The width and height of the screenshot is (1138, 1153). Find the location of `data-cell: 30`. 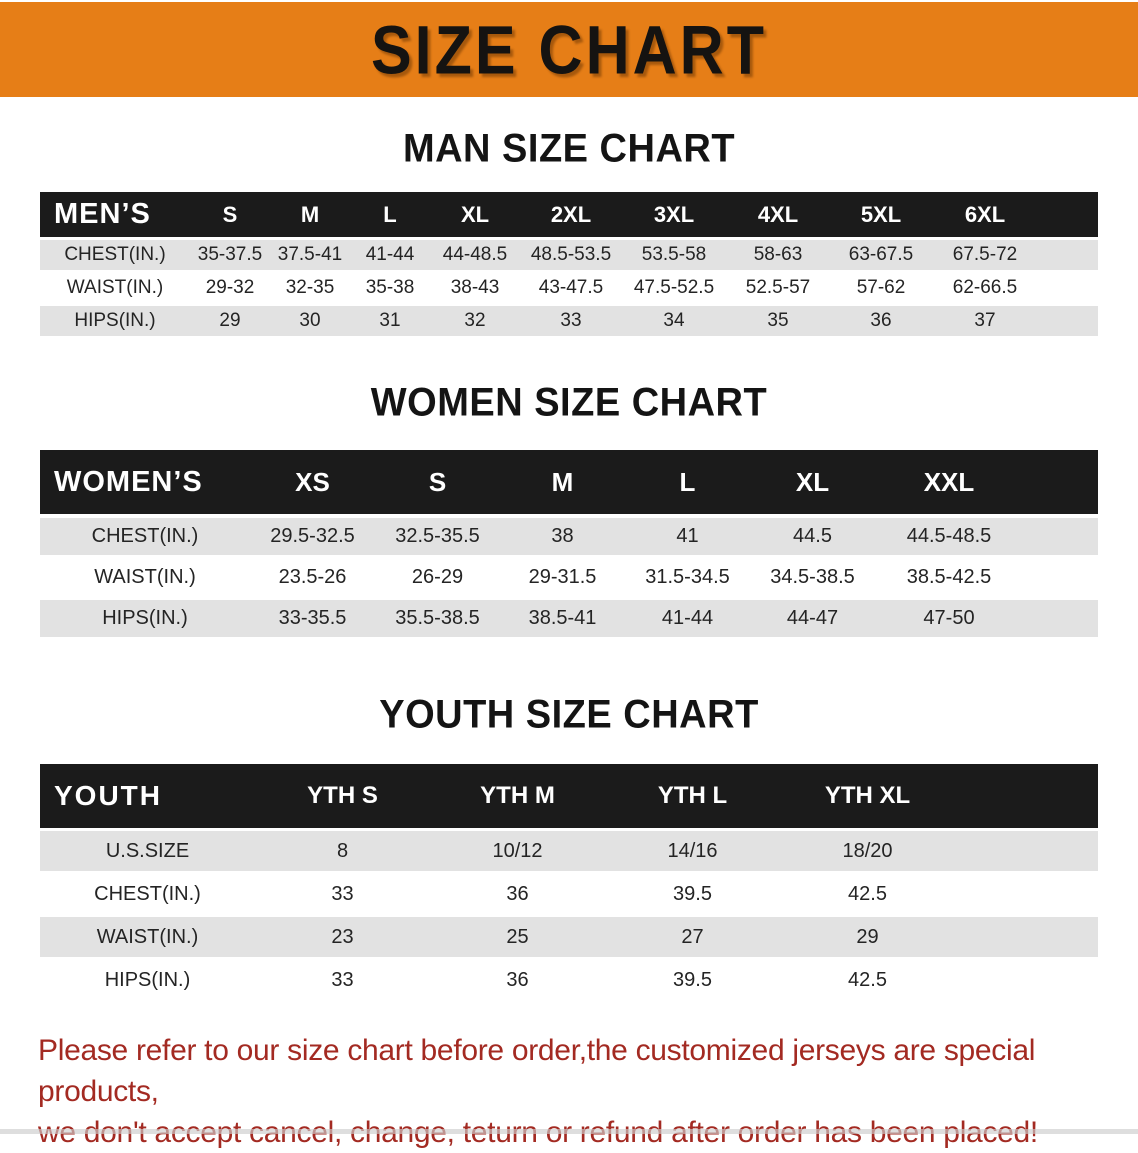

data-cell: 30 is located at coordinates (310, 320).